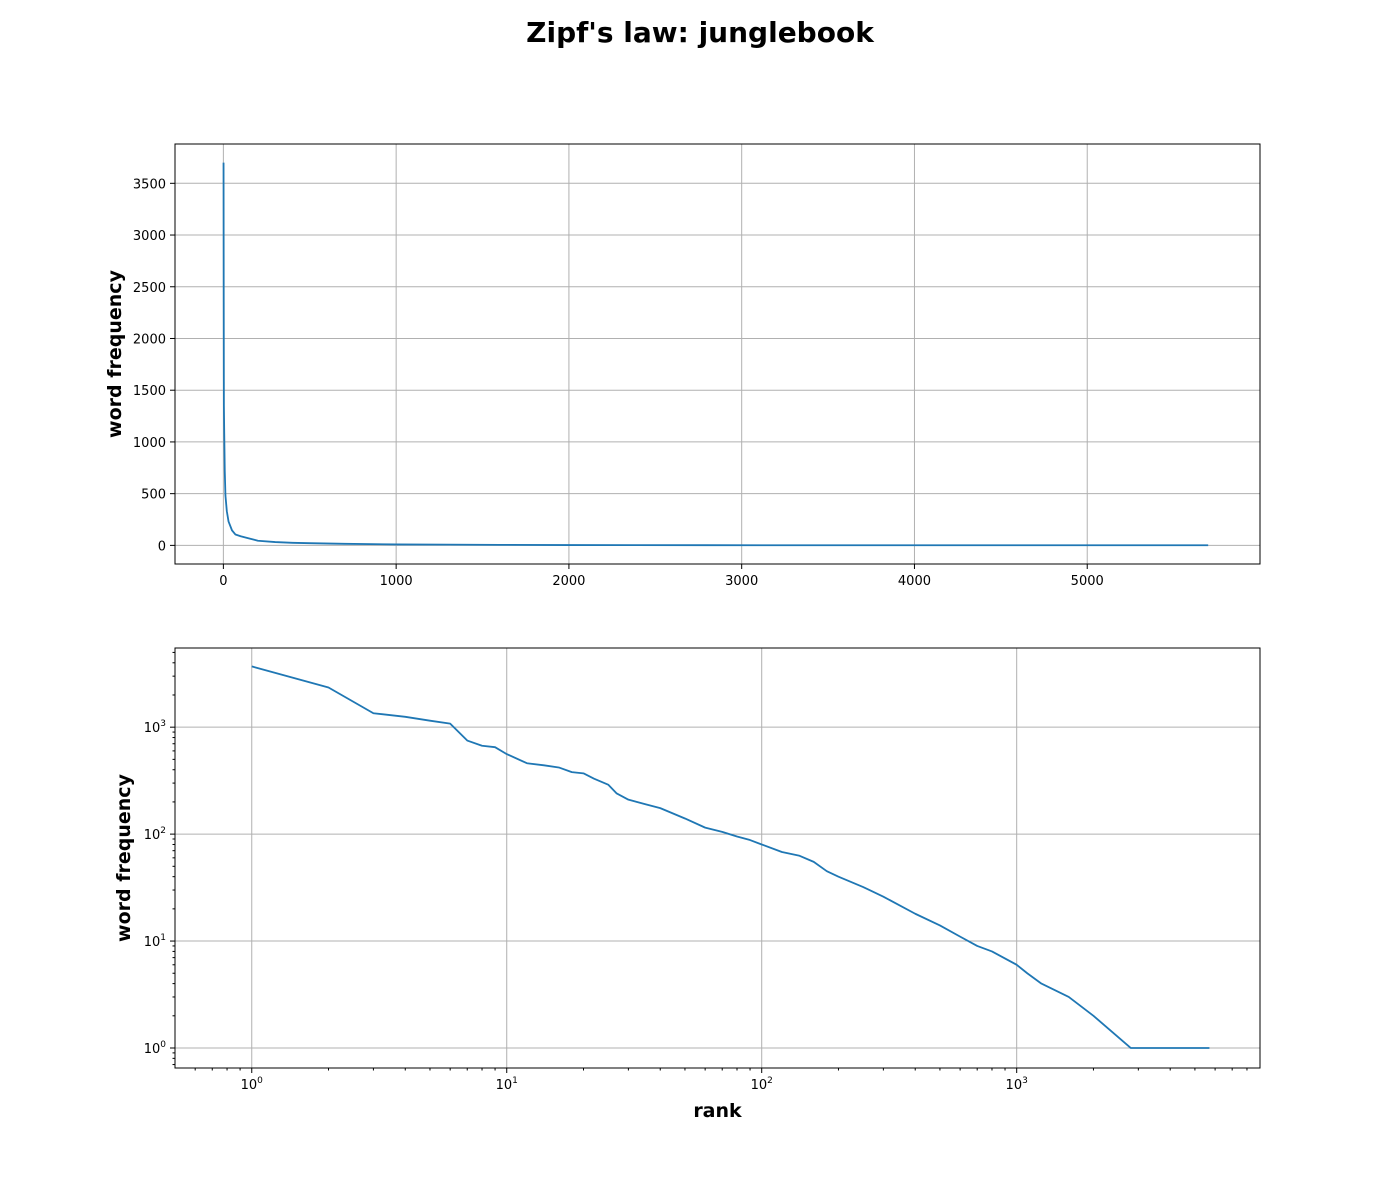 This screenshot has height=1200, width=1400. Describe the element at coordinates (149, 339) in the screenshot. I see `y-tick-label: 2000` at that location.